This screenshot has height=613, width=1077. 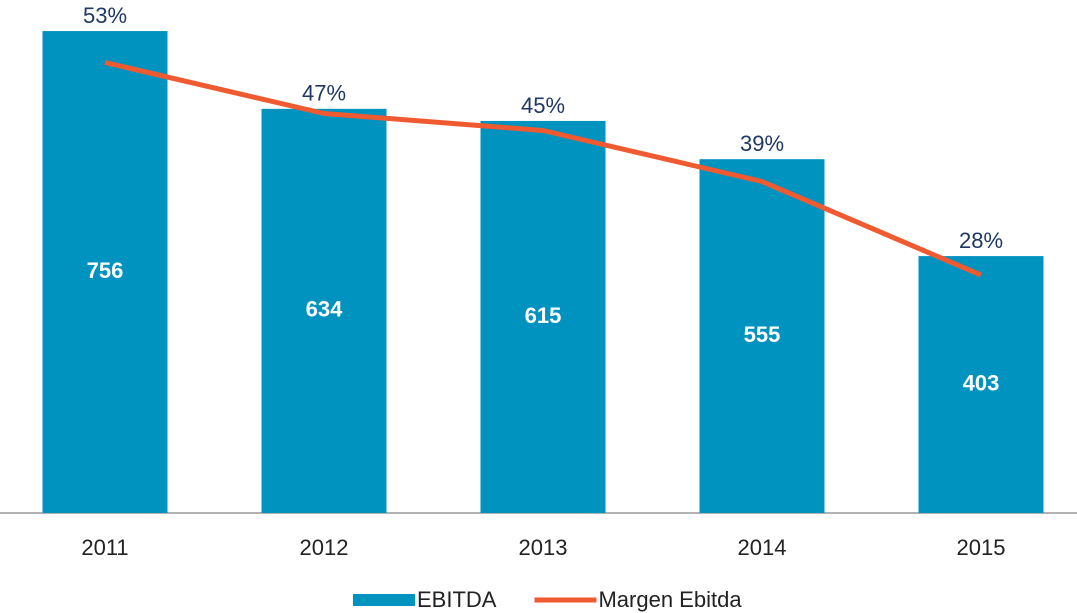 What do you see at coordinates (457, 599) in the screenshot?
I see `legend-label: EBITDA` at bounding box center [457, 599].